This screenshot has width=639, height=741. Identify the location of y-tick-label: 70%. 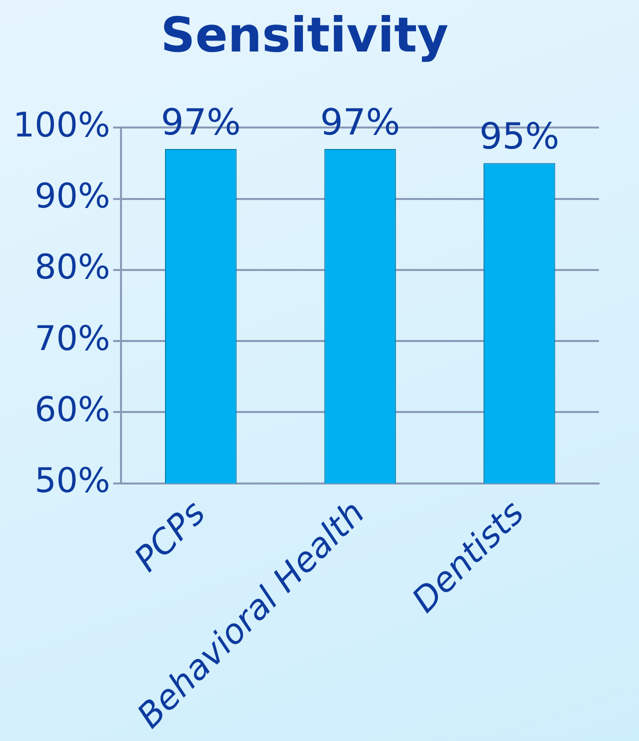
(72, 338).